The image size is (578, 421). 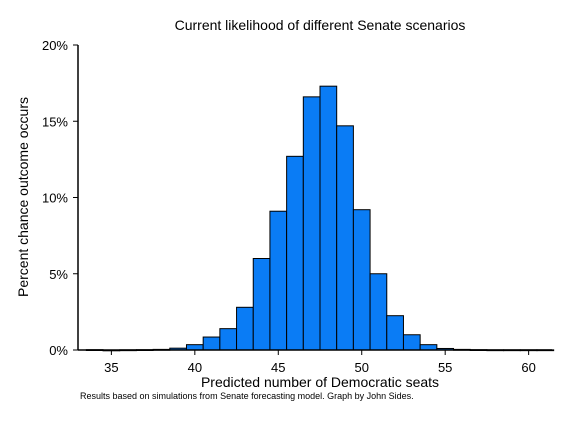 I want to click on x-tick-label-50: 50, so click(x=361, y=367).